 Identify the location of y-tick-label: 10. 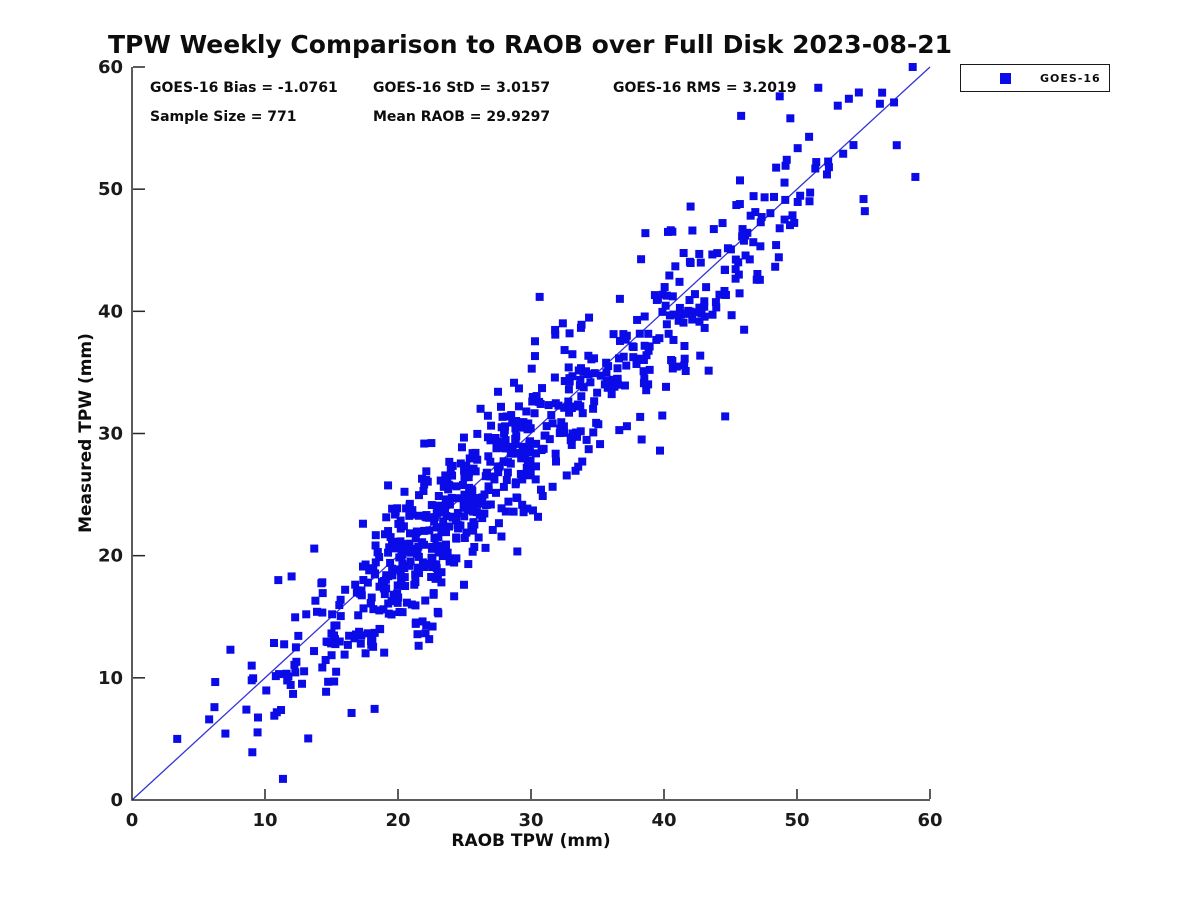
(110, 678).